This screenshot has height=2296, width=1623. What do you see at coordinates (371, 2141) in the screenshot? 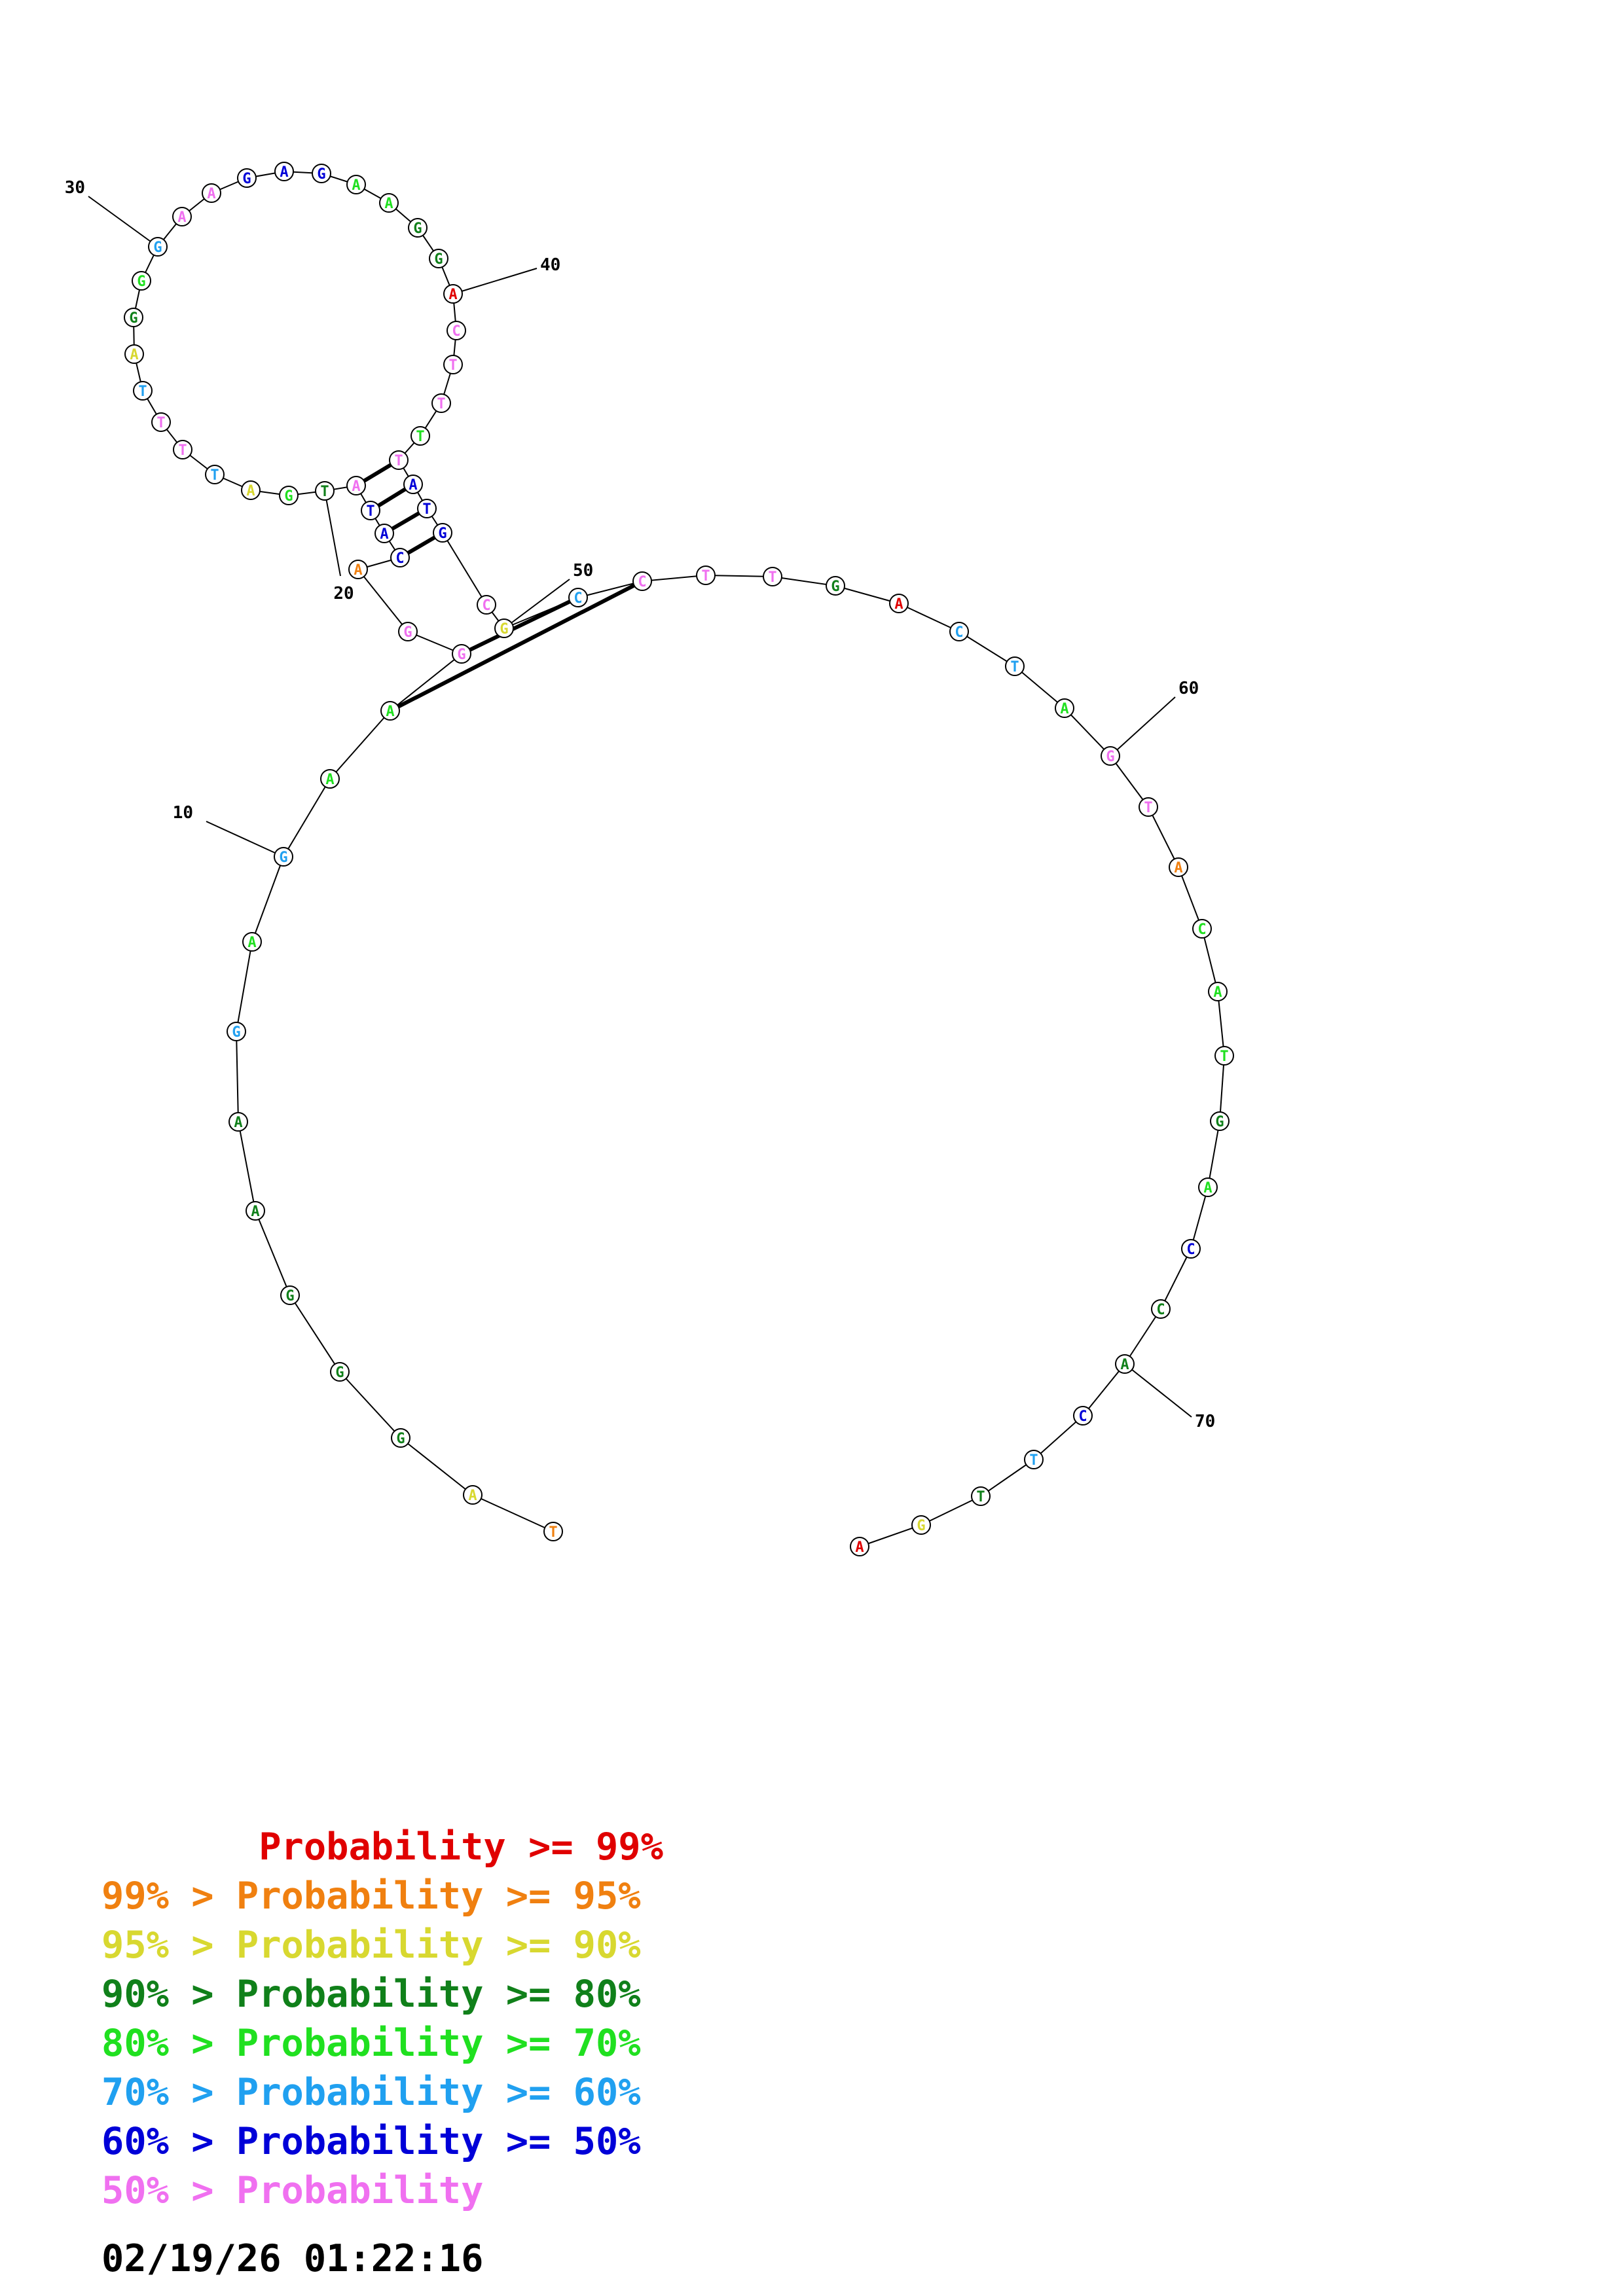
I see `legend-row-p50: 60% > Probability >= 50%` at bounding box center [371, 2141].